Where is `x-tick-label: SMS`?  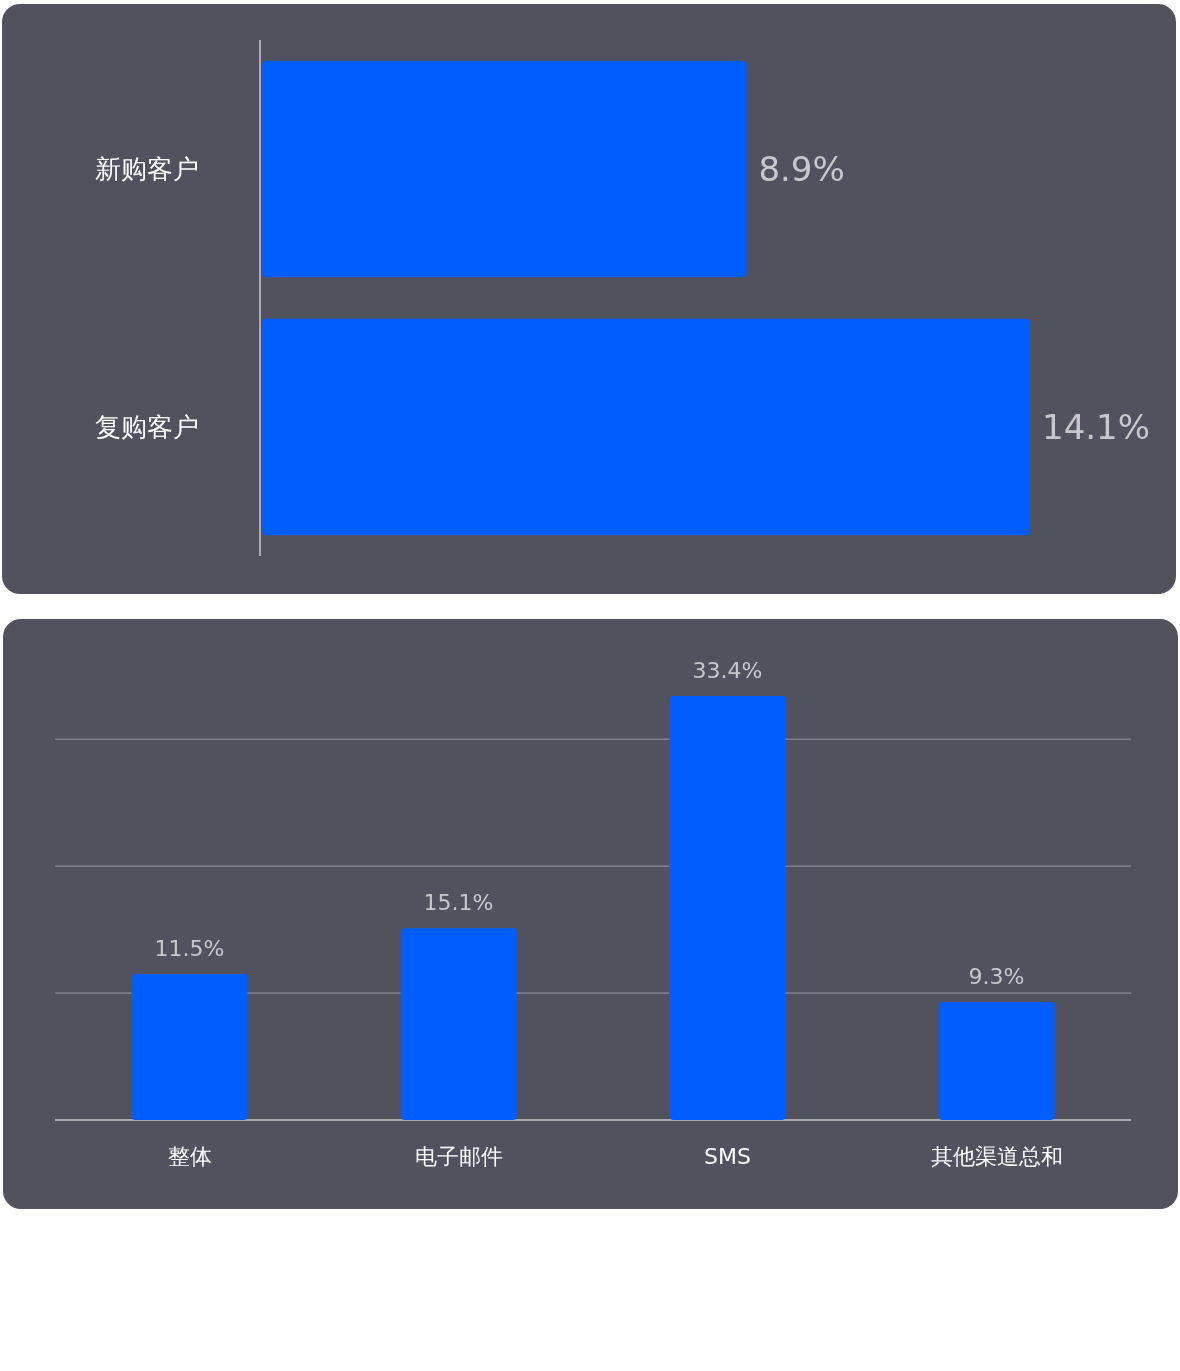 x-tick-label: SMS is located at coordinates (727, 1156).